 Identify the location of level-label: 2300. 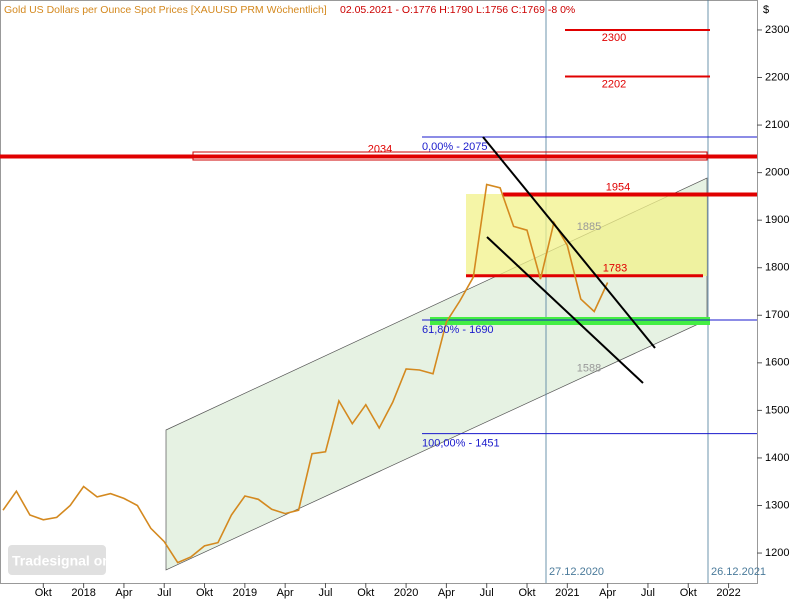
(614, 38).